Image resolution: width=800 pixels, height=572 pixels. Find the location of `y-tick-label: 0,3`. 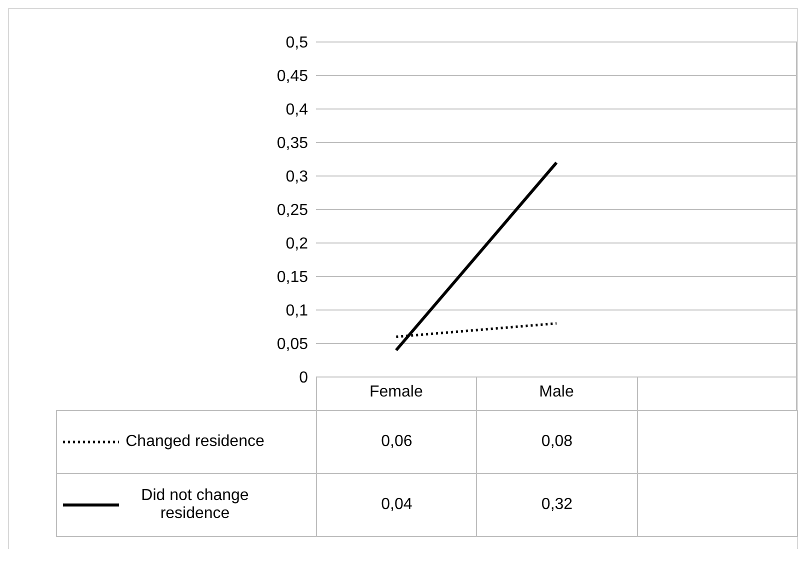

y-tick-label: 0,3 is located at coordinates (297, 177).